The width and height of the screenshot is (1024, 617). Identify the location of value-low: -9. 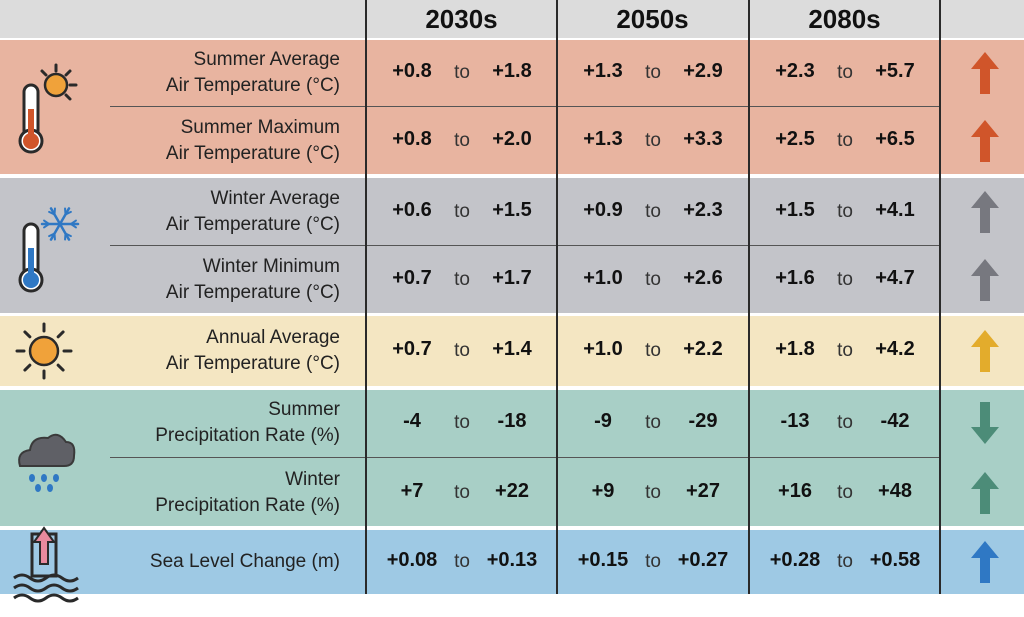
(603, 421).